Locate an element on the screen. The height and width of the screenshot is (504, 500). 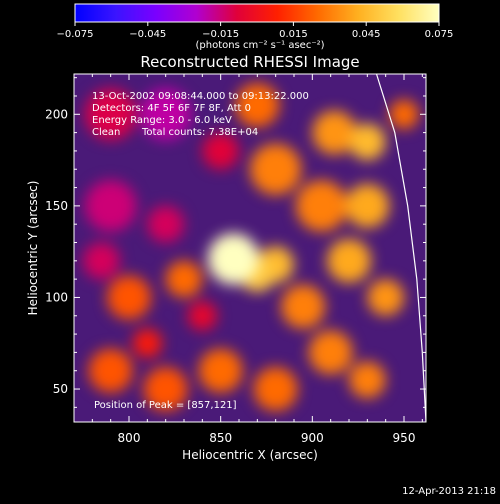
colorbar-strip is located at coordinates (257, 13).